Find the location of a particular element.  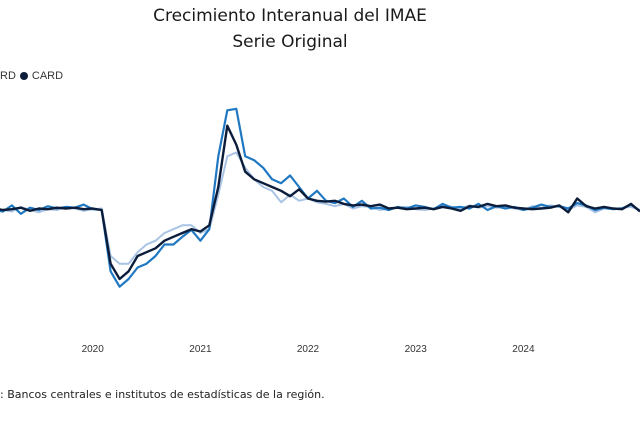

x-axis-ticks: 2020 2021 2022 2023 2024 is located at coordinates (308, 349).